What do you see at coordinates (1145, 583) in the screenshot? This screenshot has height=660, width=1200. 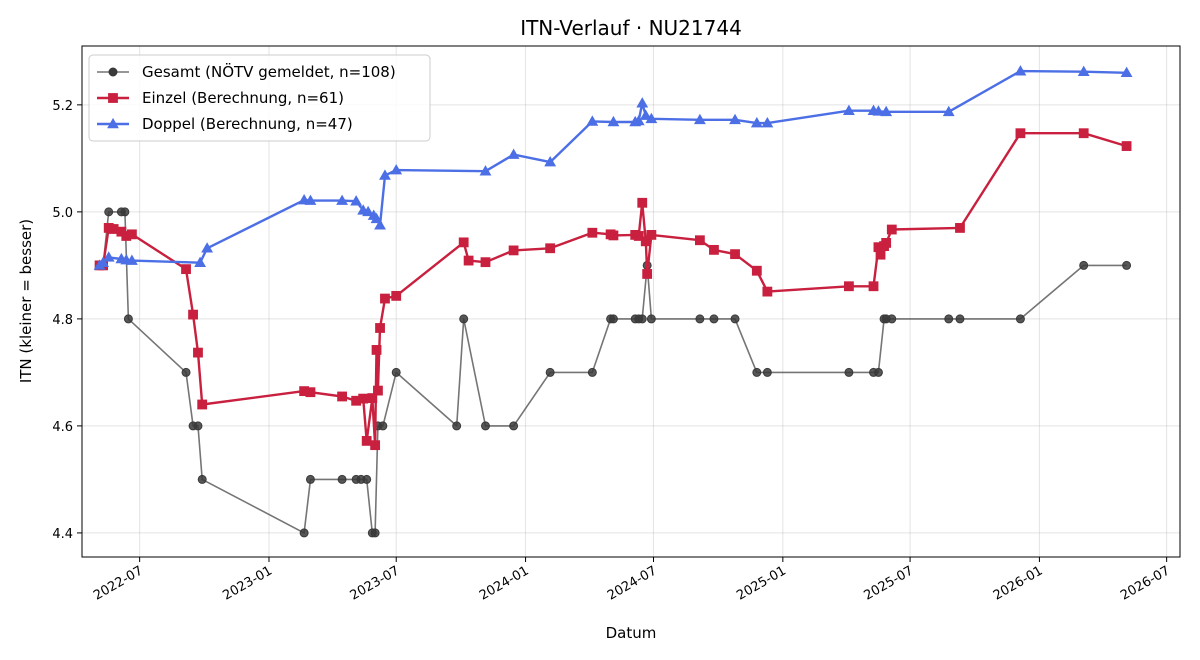 I see `x-tick-label: 2026-07` at bounding box center [1145, 583].